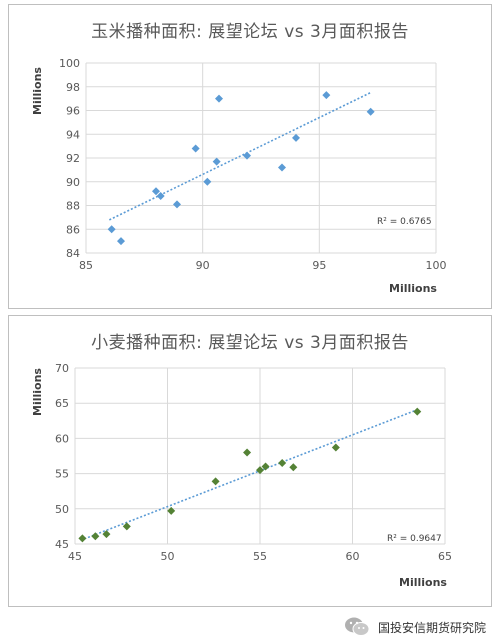  Describe the element at coordinates (250, 343) in the screenshot. I see `chart-title: 小麦播种面积: 展望论坛 vs 3月面积报告` at that location.